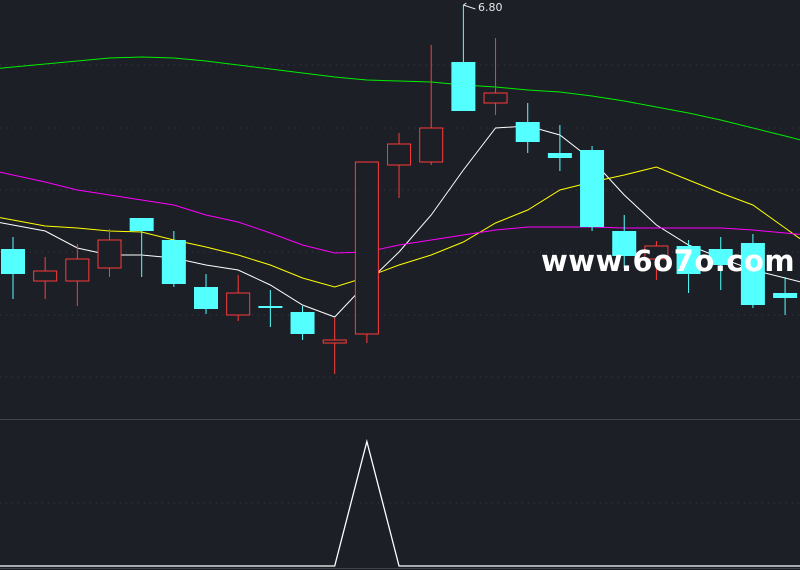  What do you see at coordinates (668, 261) in the screenshot?
I see `watermark: www.6o7o.com` at bounding box center [668, 261].